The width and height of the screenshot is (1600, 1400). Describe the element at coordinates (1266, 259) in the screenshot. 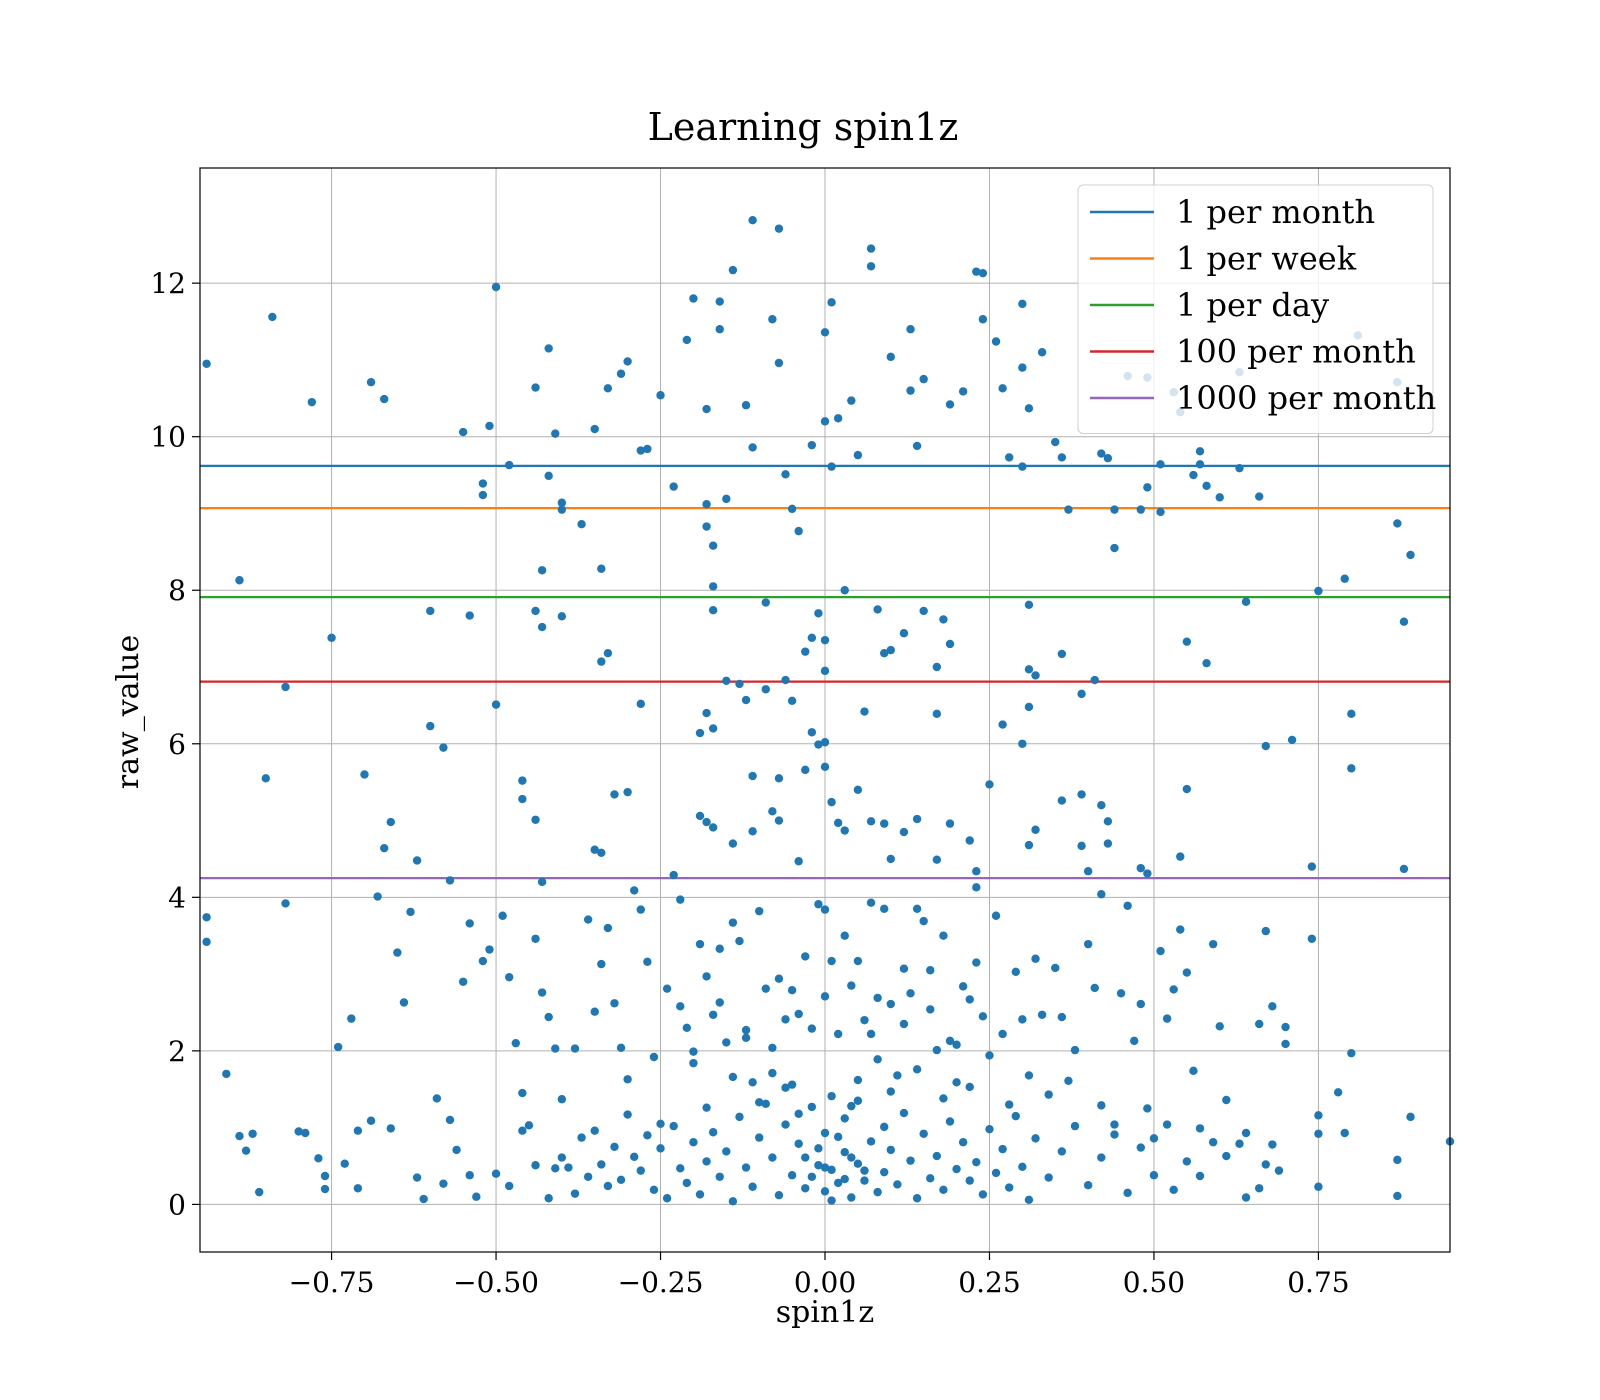

I see `legend-label: 1 per week` at that location.